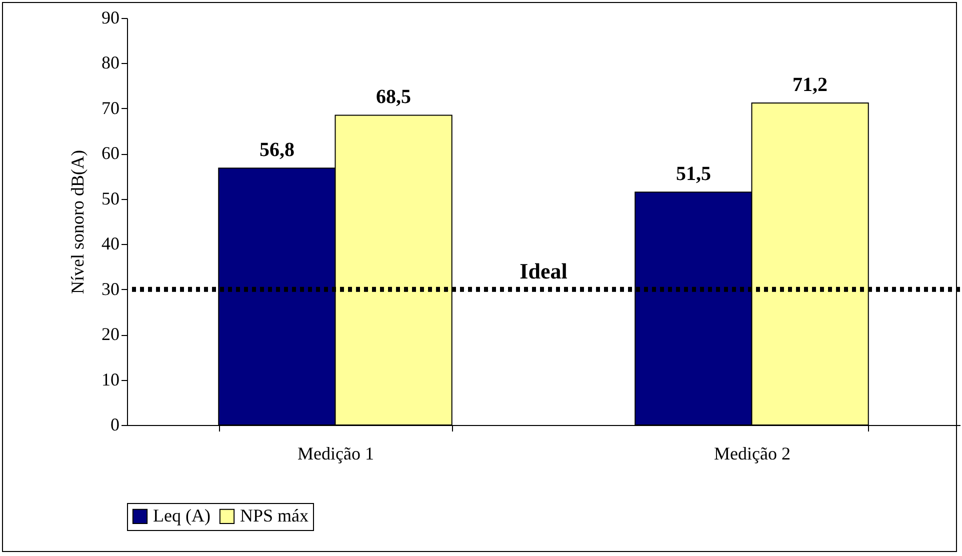  I want to click on y-tick-label: 40, so click(111, 244).